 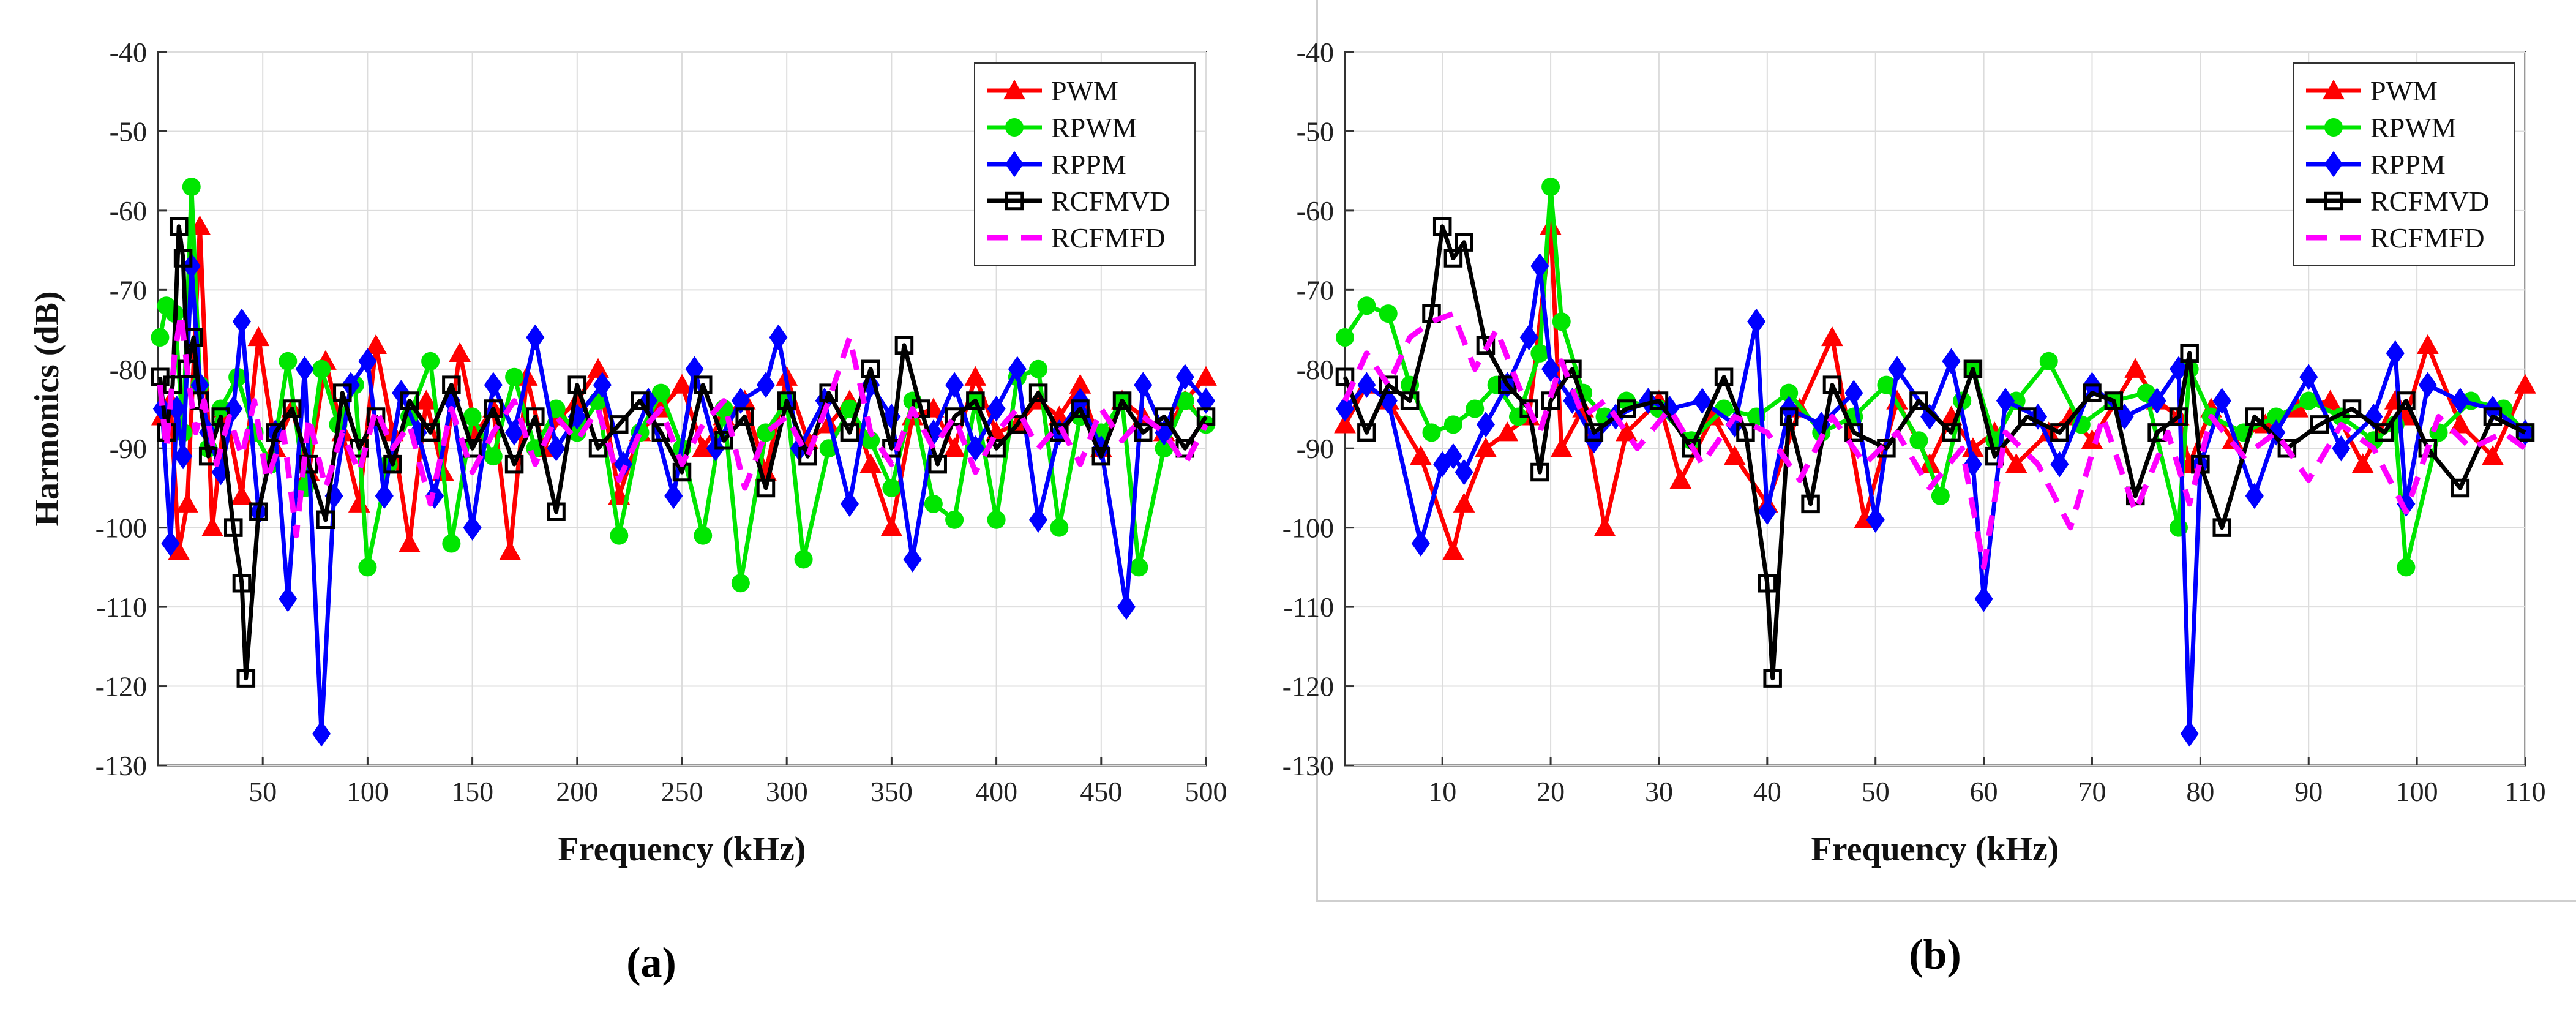 What do you see at coordinates (2413, 127) in the screenshot?
I see `legend-label-rpwm: RPWM` at bounding box center [2413, 127].